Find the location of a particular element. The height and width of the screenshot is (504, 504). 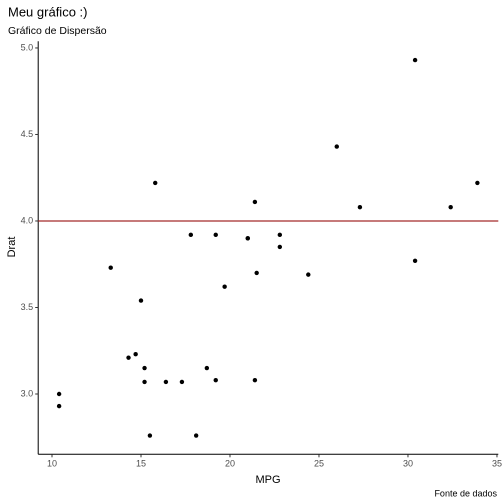

y-tick-label: 3.5 is located at coordinates (27, 307).